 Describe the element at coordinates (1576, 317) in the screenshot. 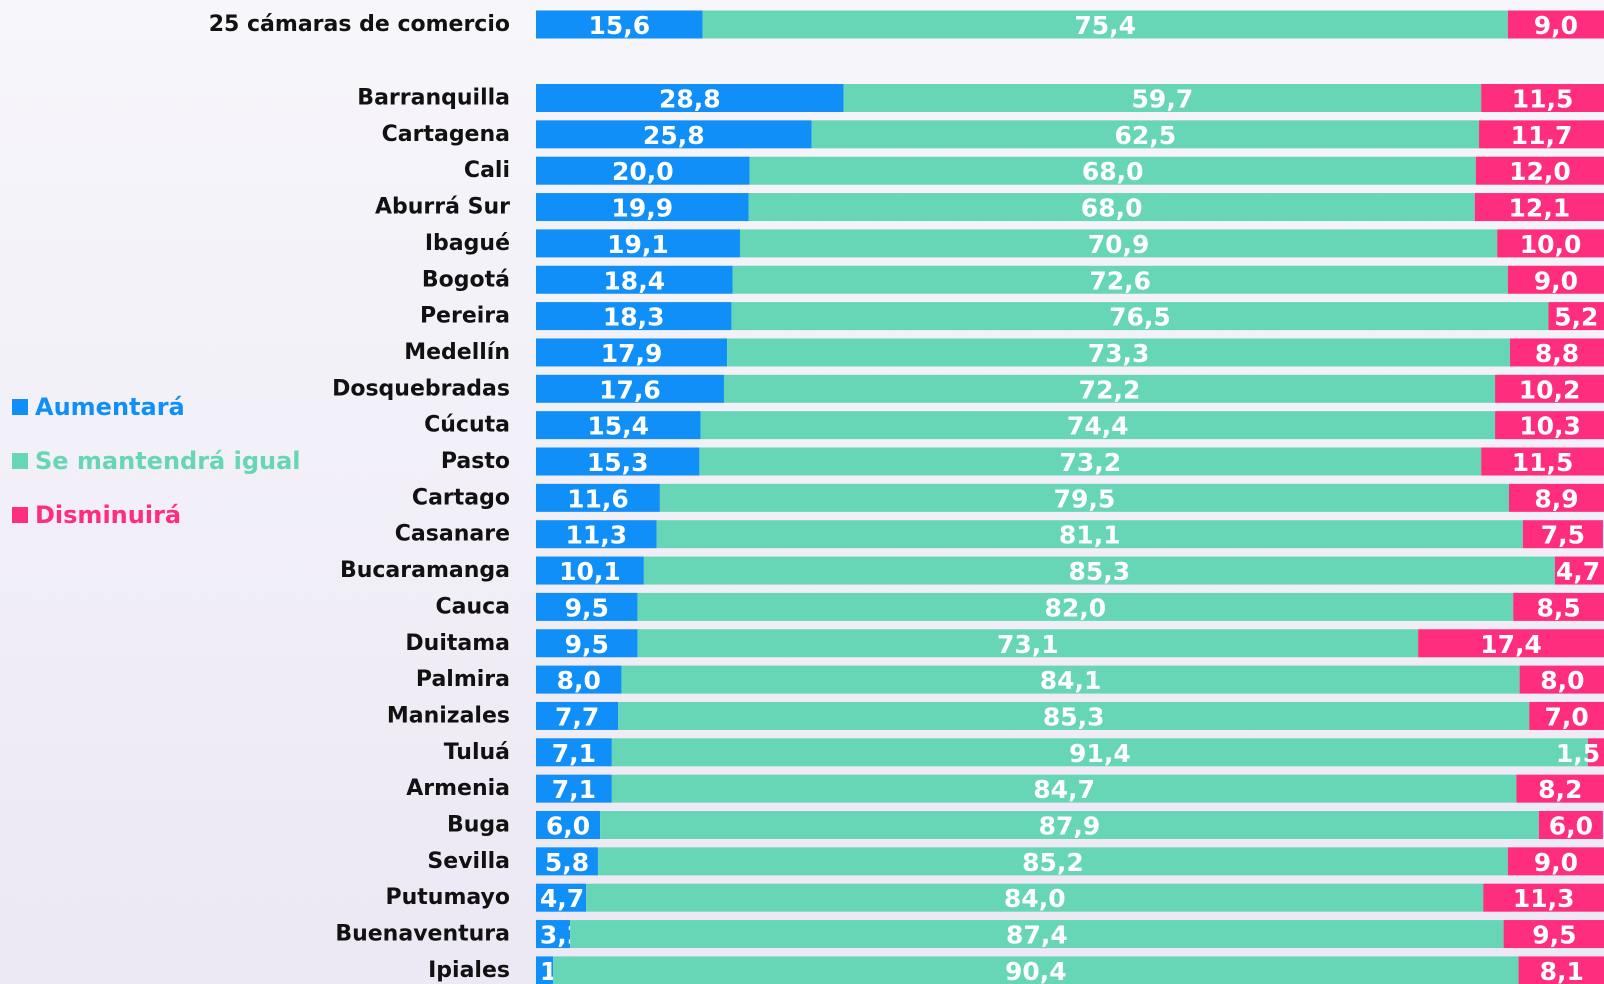

I see `value-label: 5,2` at that location.